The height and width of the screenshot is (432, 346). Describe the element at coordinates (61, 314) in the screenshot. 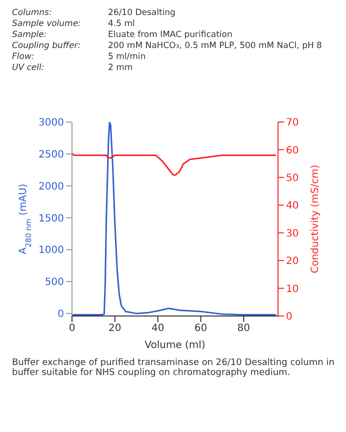

I see `y-tick-label: 0` at that location.